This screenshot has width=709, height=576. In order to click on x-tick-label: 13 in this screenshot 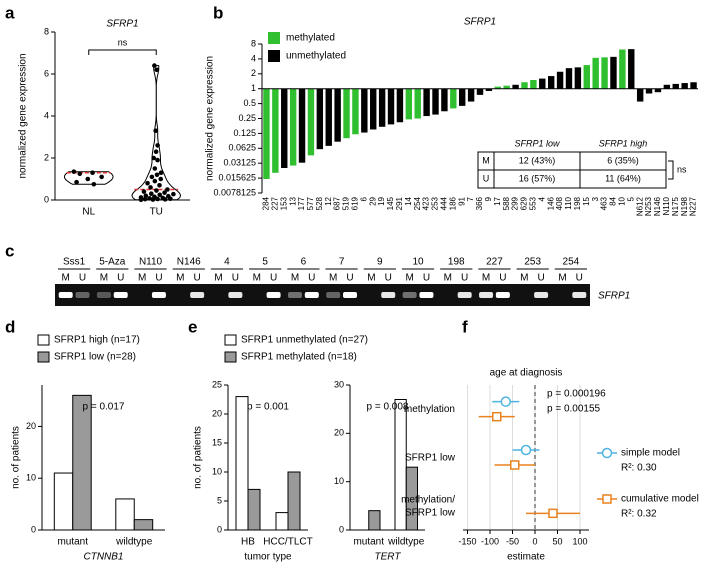, I will do `click(292, 200)`.